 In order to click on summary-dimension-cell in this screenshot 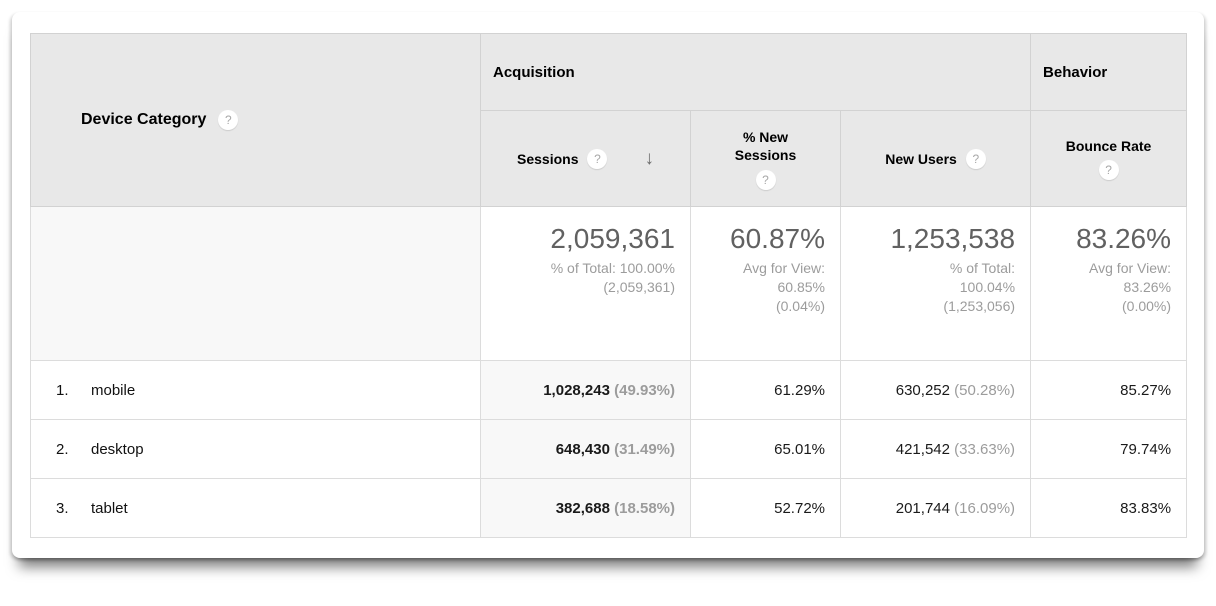, I will do `click(255, 283)`.